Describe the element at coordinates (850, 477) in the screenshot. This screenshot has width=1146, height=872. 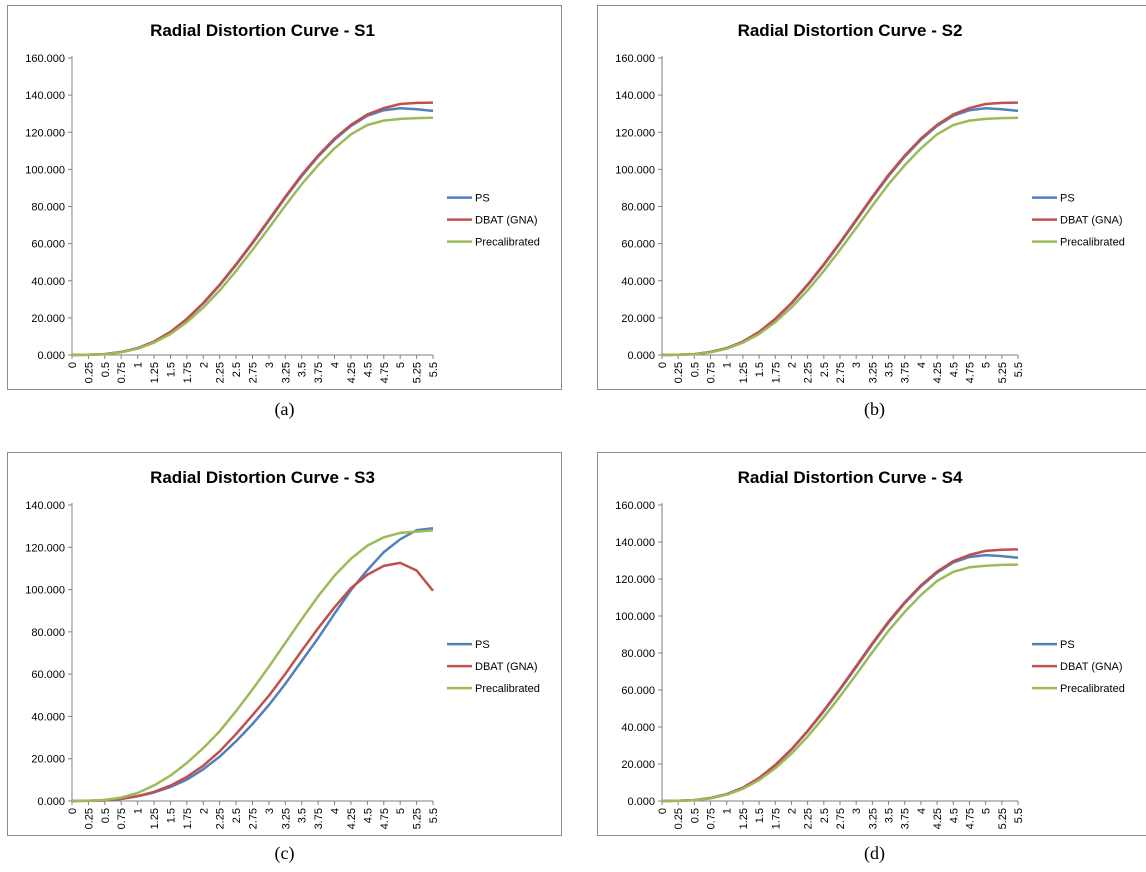
I see `chart-title: Radial Distortion Curve - S4` at that location.